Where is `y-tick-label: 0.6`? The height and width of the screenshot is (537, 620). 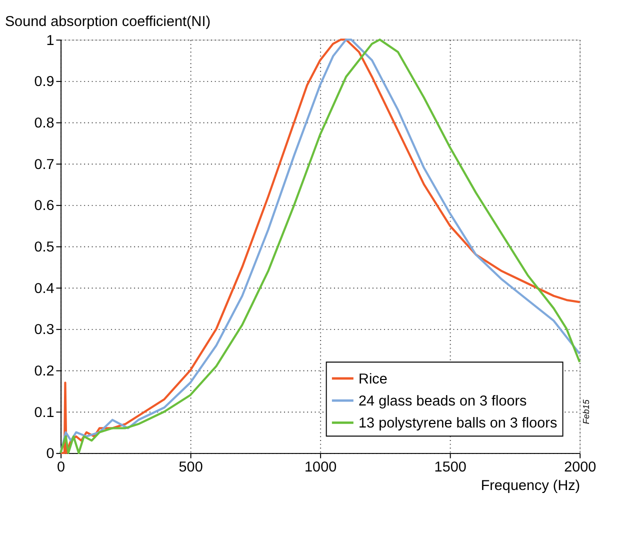 y-tick-label: 0.6 is located at coordinates (44, 206).